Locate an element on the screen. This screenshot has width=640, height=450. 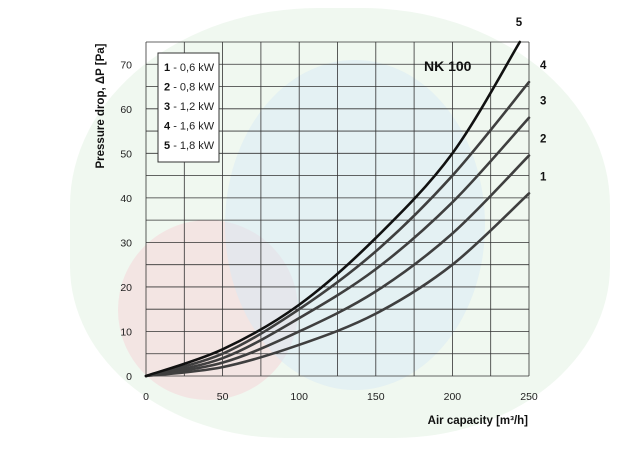
x-tick-label: 150 is located at coordinates (376, 397).